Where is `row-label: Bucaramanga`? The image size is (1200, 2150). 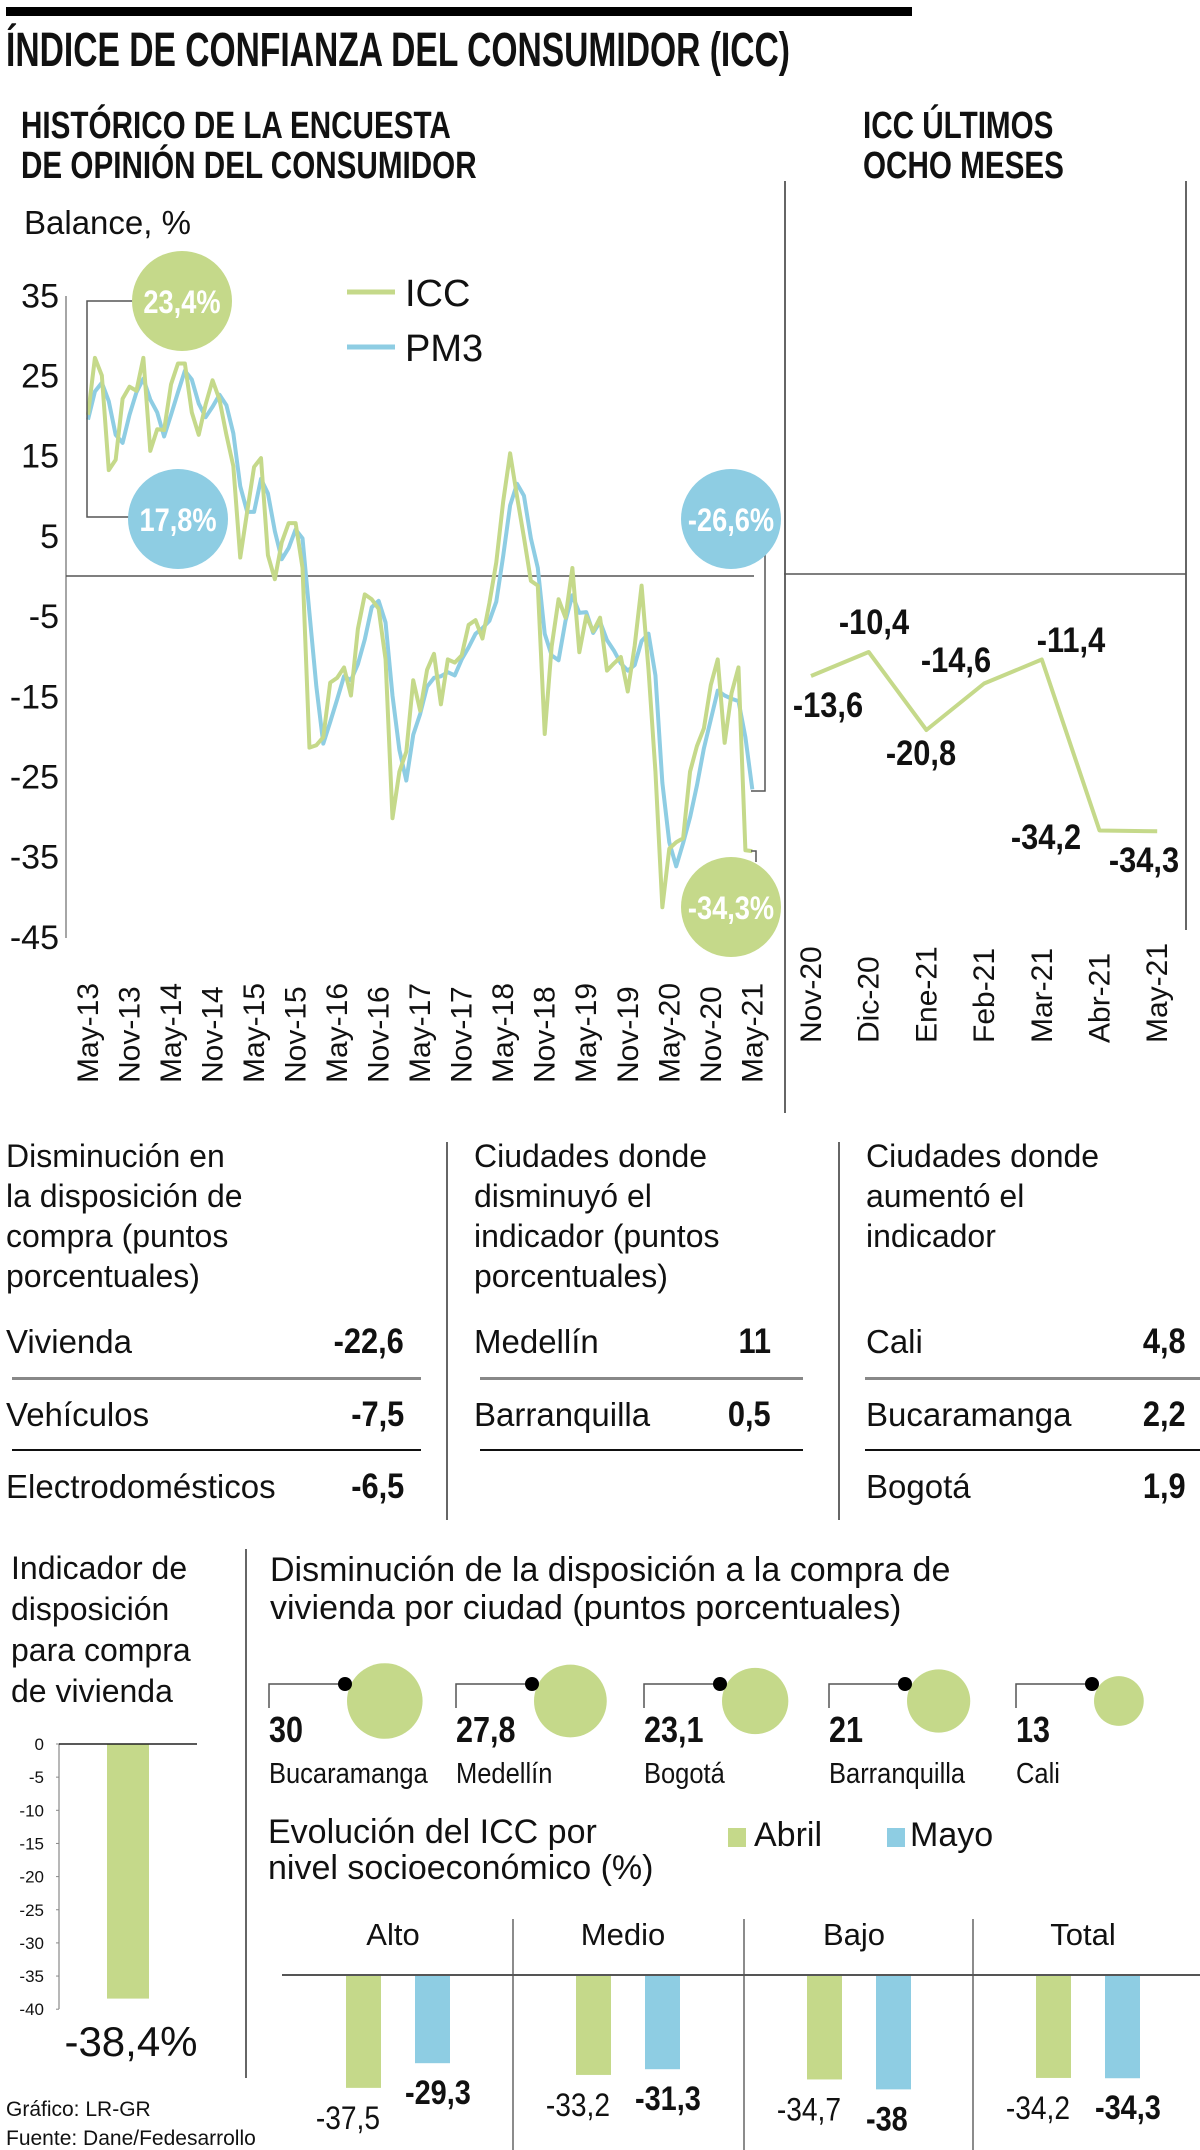 row-label: Bucaramanga is located at coordinates (969, 1414).